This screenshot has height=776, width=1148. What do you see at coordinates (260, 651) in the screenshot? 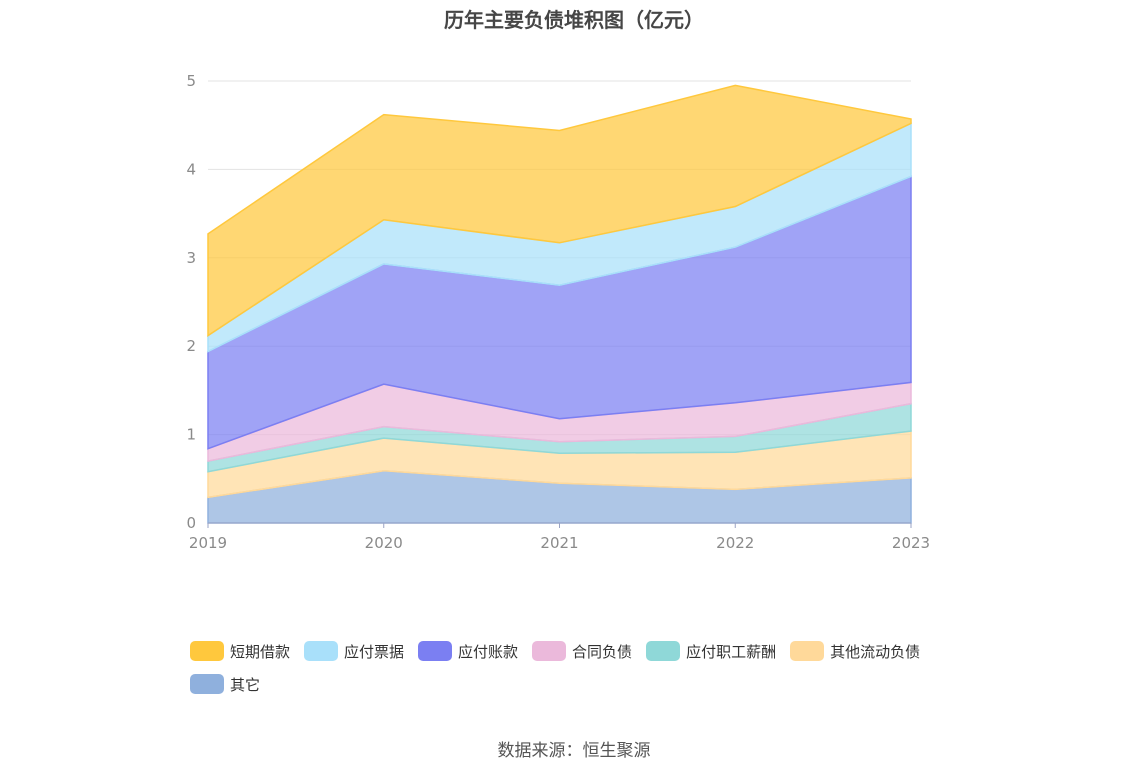
I see `legend-label: 短期借款` at bounding box center [260, 651].